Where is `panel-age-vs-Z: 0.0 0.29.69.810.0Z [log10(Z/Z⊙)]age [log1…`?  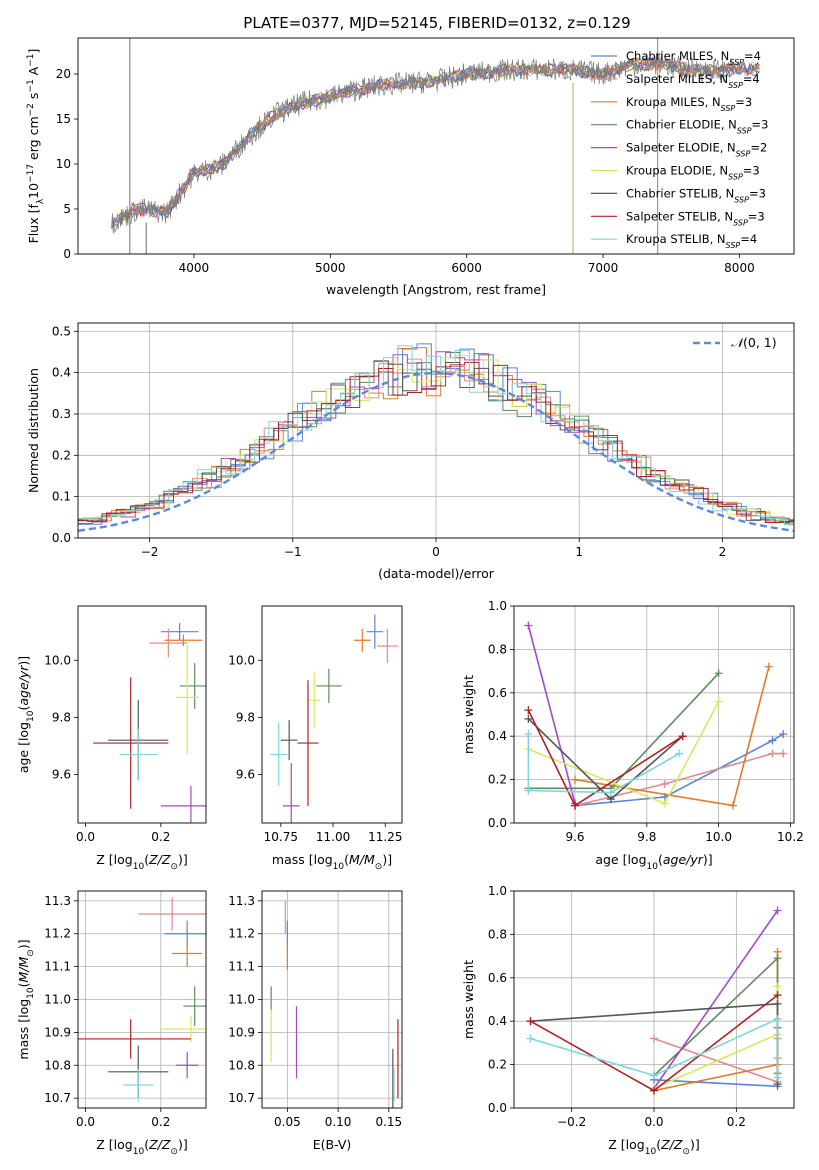 panel-age-vs-Z: 0.0 0.29.69.810.0Z [log10(Z/Z⊙)]age [log1… is located at coordinates (111, 738).